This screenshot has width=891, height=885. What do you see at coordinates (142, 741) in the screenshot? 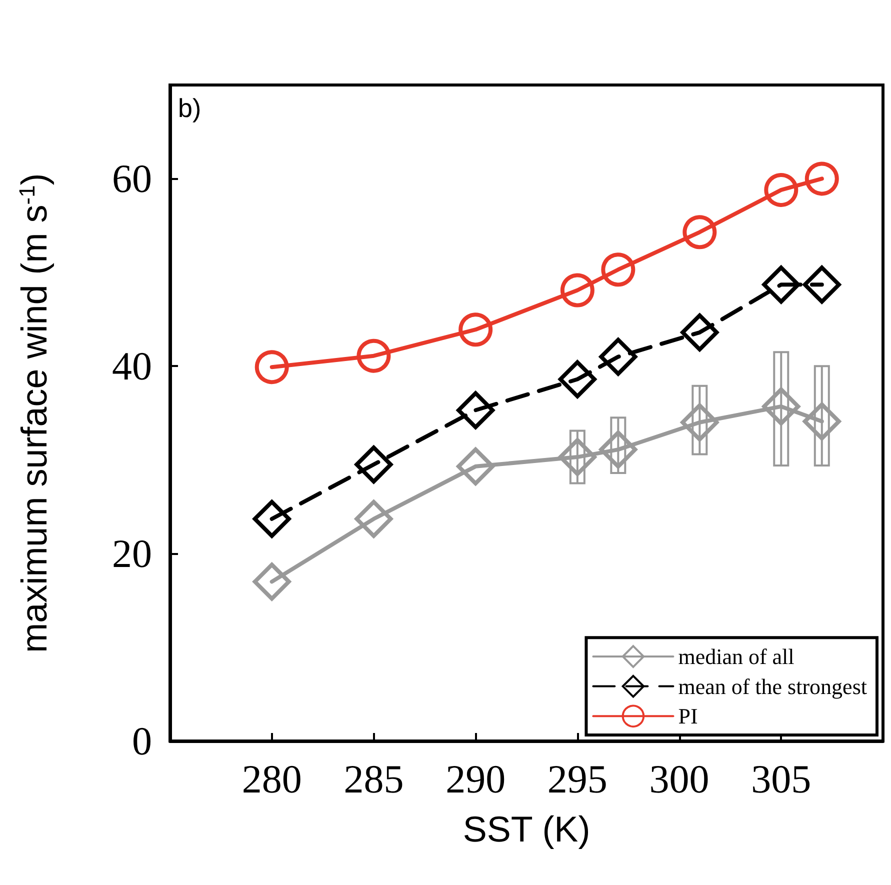
I see `y-tick-label: 0` at bounding box center [142, 741].